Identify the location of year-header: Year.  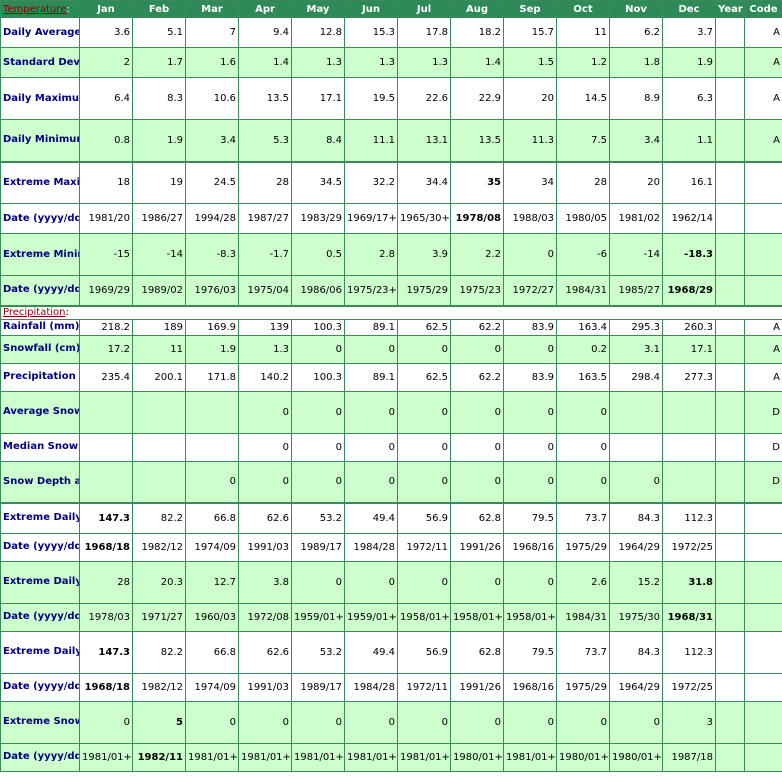
(730, 9).